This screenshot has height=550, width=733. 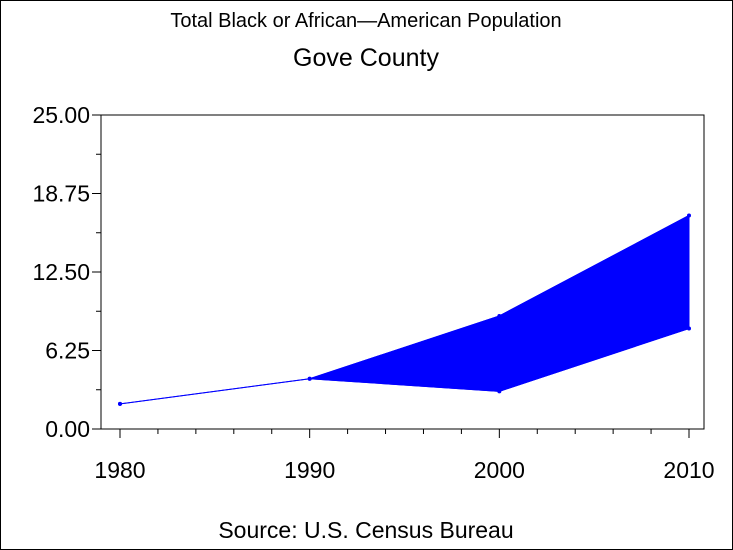 What do you see at coordinates (689, 328) in the screenshot?
I see `data-point-s1-2010` at bounding box center [689, 328].